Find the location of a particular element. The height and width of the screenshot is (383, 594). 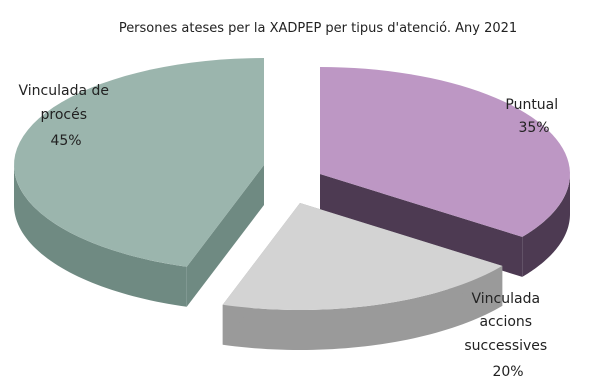

slice-percent-vinculada-accions: 20% is located at coordinates (507, 372).